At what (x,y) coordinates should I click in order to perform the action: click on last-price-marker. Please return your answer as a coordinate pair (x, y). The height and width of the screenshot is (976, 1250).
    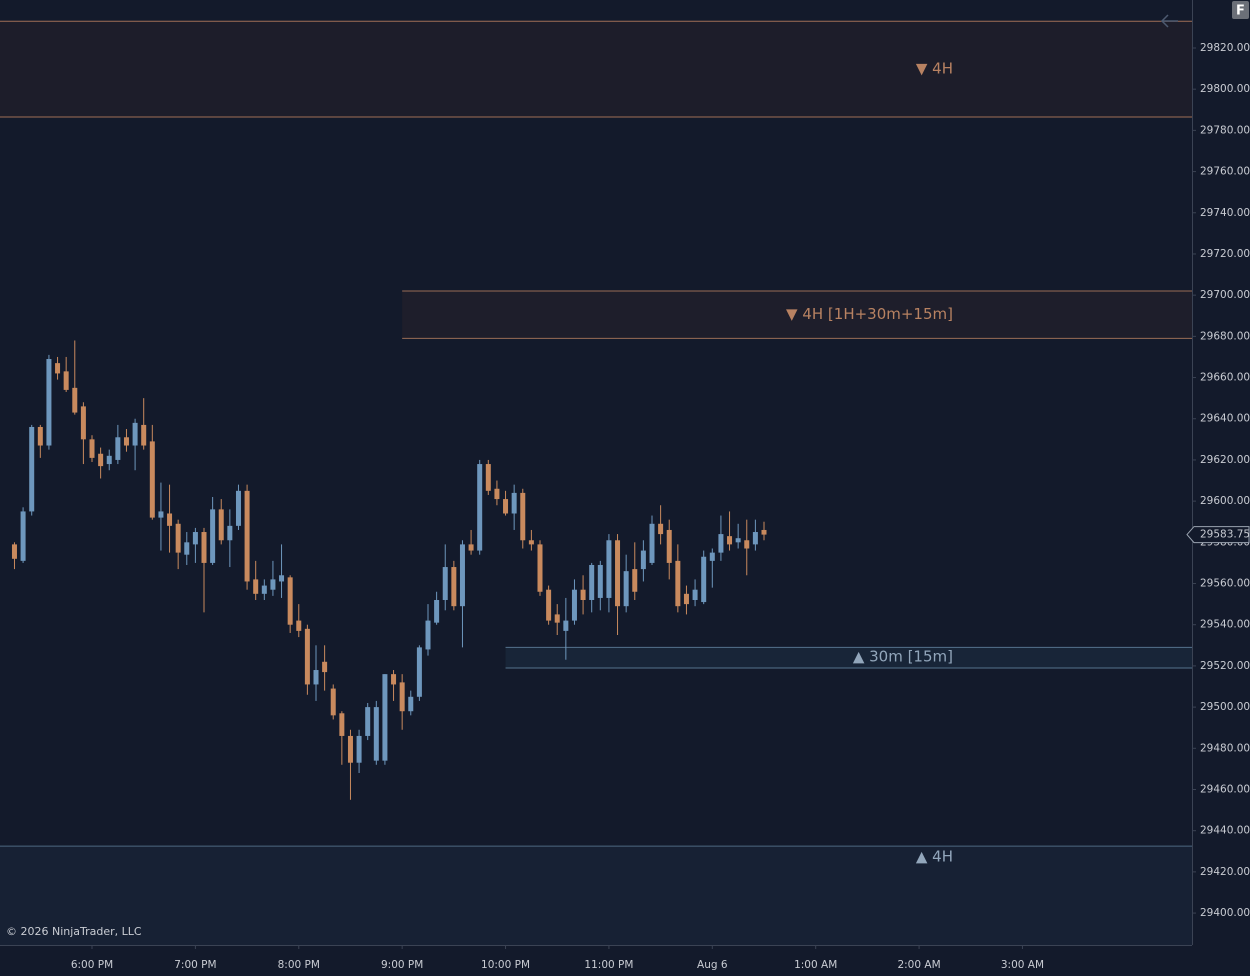
    Looking at the image, I should click on (1218, 535).